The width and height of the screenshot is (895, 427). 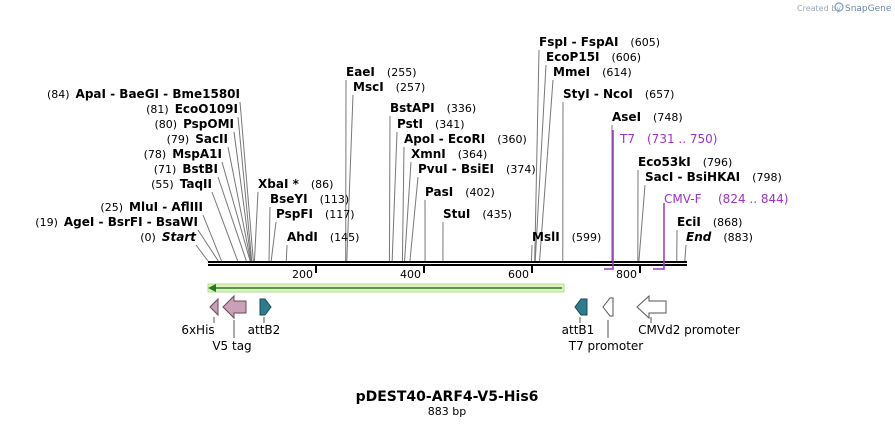 I want to click on site-leader-pspomi, so click(x=242, y=196).